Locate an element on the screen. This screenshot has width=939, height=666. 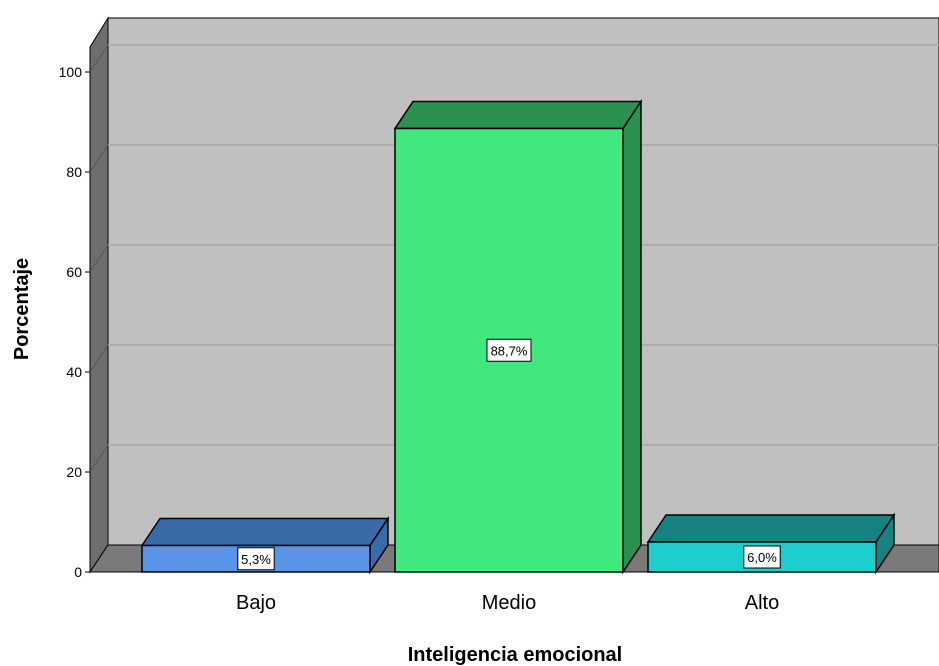
y-axis-title: Porcentaje is located at coordinates (22, 309).